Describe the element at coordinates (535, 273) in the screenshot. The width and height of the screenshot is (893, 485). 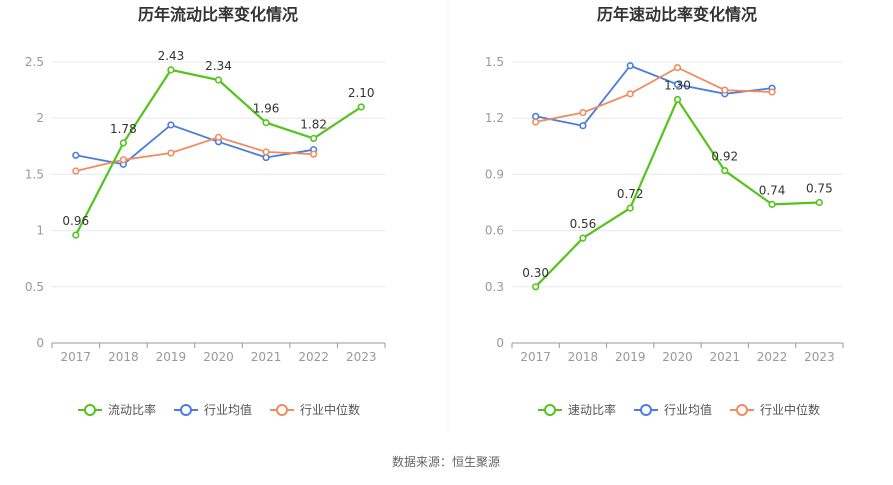
I see `data-label: 0.30` at that location.